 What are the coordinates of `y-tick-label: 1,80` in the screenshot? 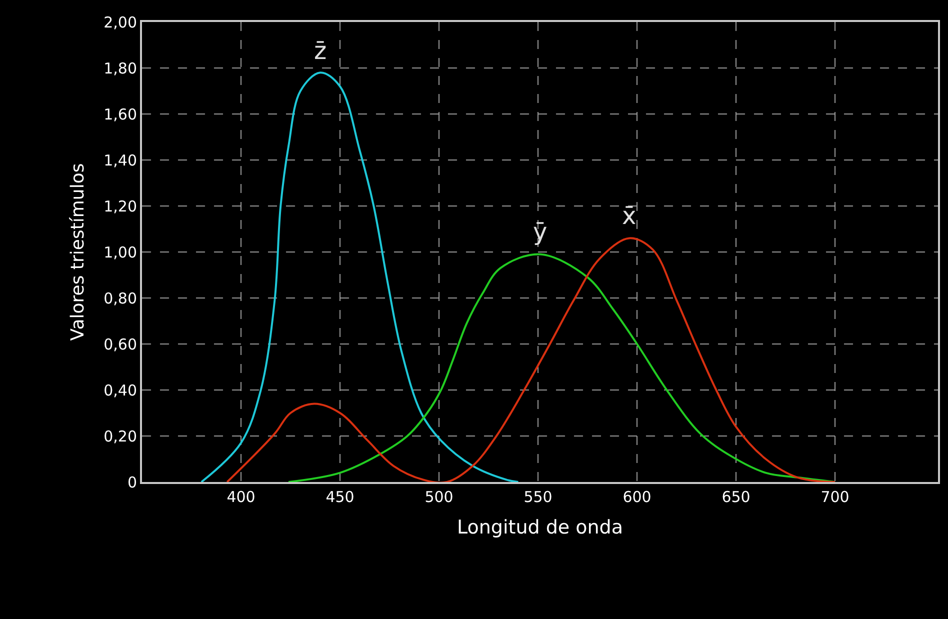 It's located at (120, 68).